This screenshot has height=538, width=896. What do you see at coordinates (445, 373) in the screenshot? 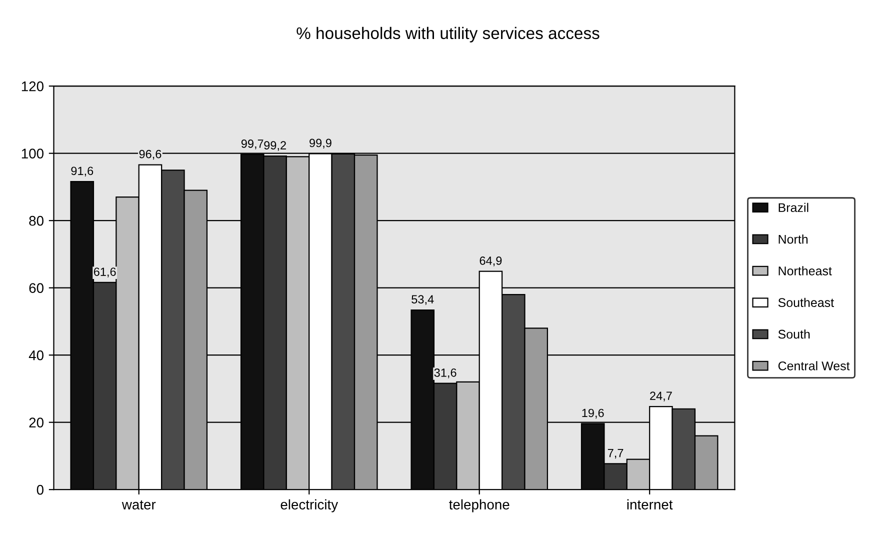
I see `data-label: 31,6` at bounding box center [445, 373].